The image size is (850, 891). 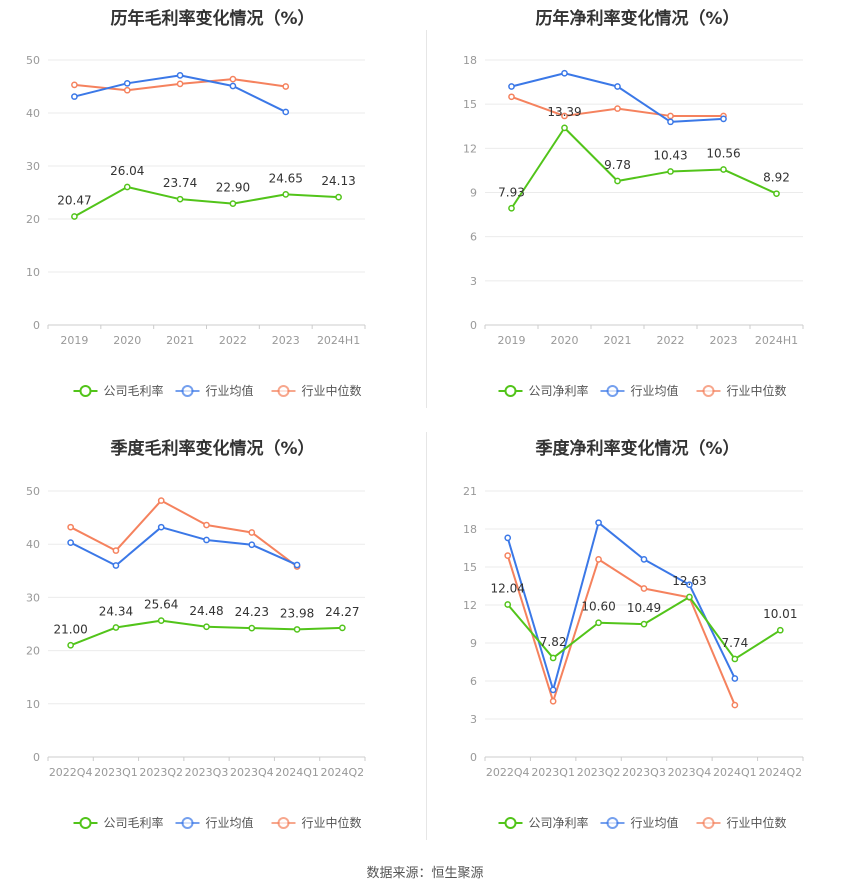 What do you see at coordinates (161, 605) in the screenshot?
I see `data-label: 25.64` at bounding box center [161, 605].